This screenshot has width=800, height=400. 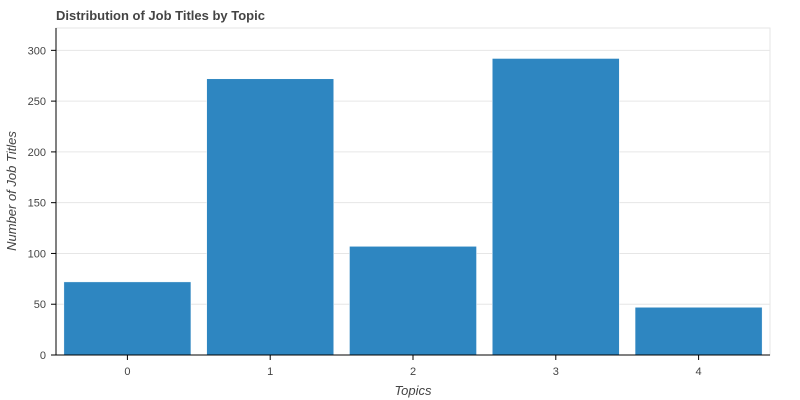 What do you see at coordinates (270, 372) in the screenshot?
I see `x-tick-label: 1` at bounding box center [270, 372].